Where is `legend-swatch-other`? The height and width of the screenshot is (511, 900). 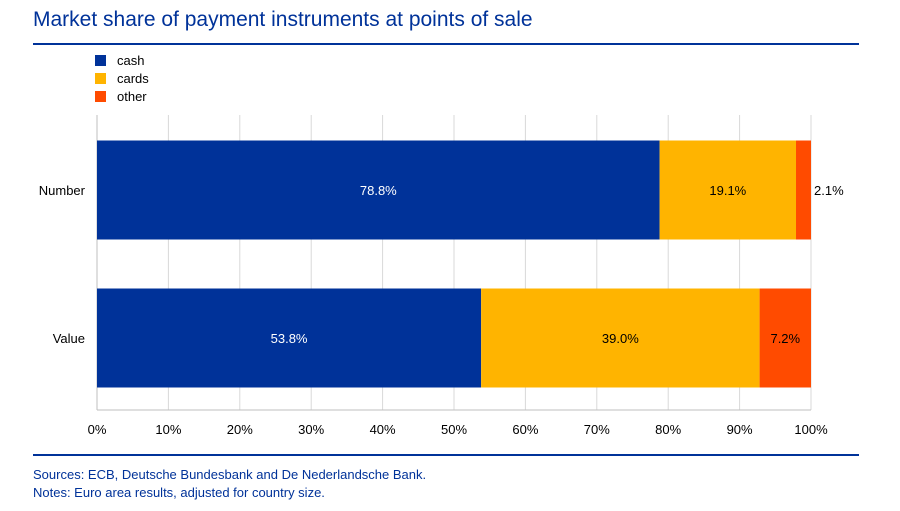
legend-swatch-other is located at coordinates (100, 96).